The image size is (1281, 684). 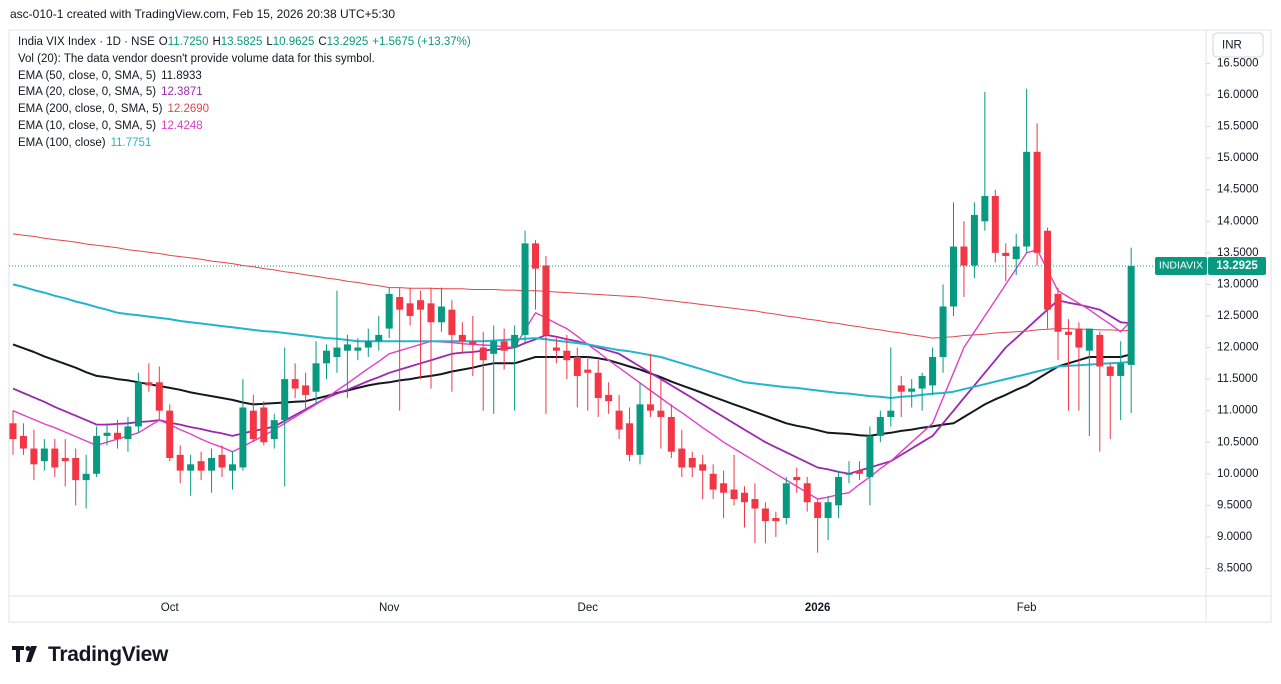 What do you see at coordinates (1238, 442) in the screenshot?
I see `y-tick-label: 10.5000` at bounding box center [1238, 442].